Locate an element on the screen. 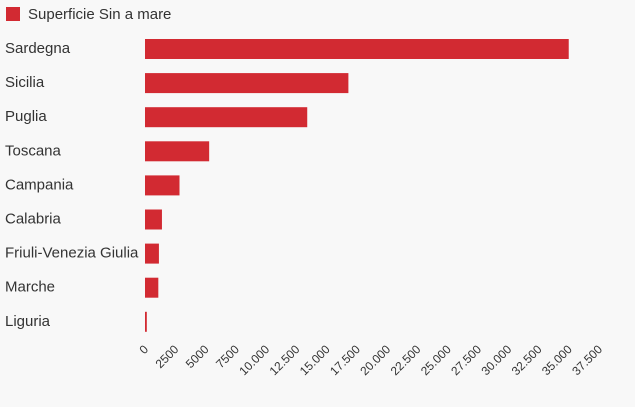  x-tick-label: 25.000 is located at coordinates (436, 360).